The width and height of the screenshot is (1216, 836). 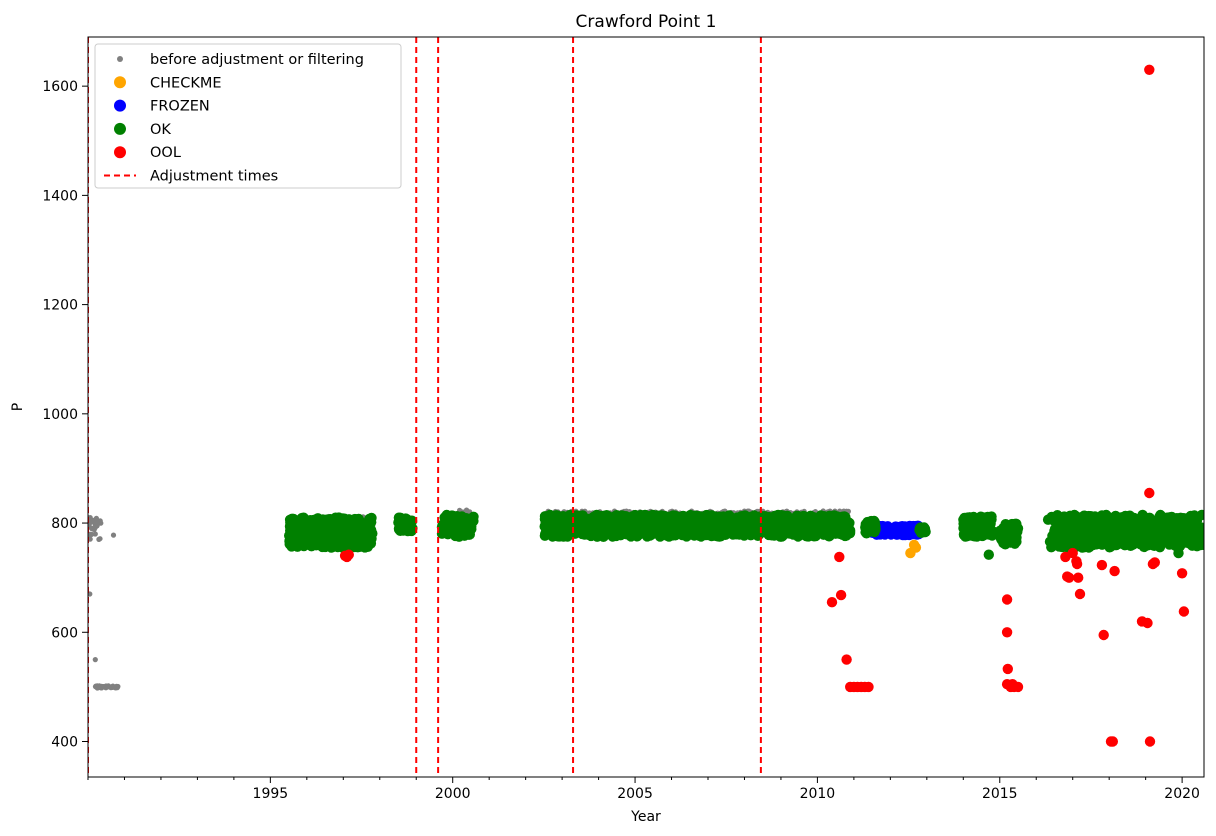 I want to click on legend-label: OK, so click(x=160, y=130).